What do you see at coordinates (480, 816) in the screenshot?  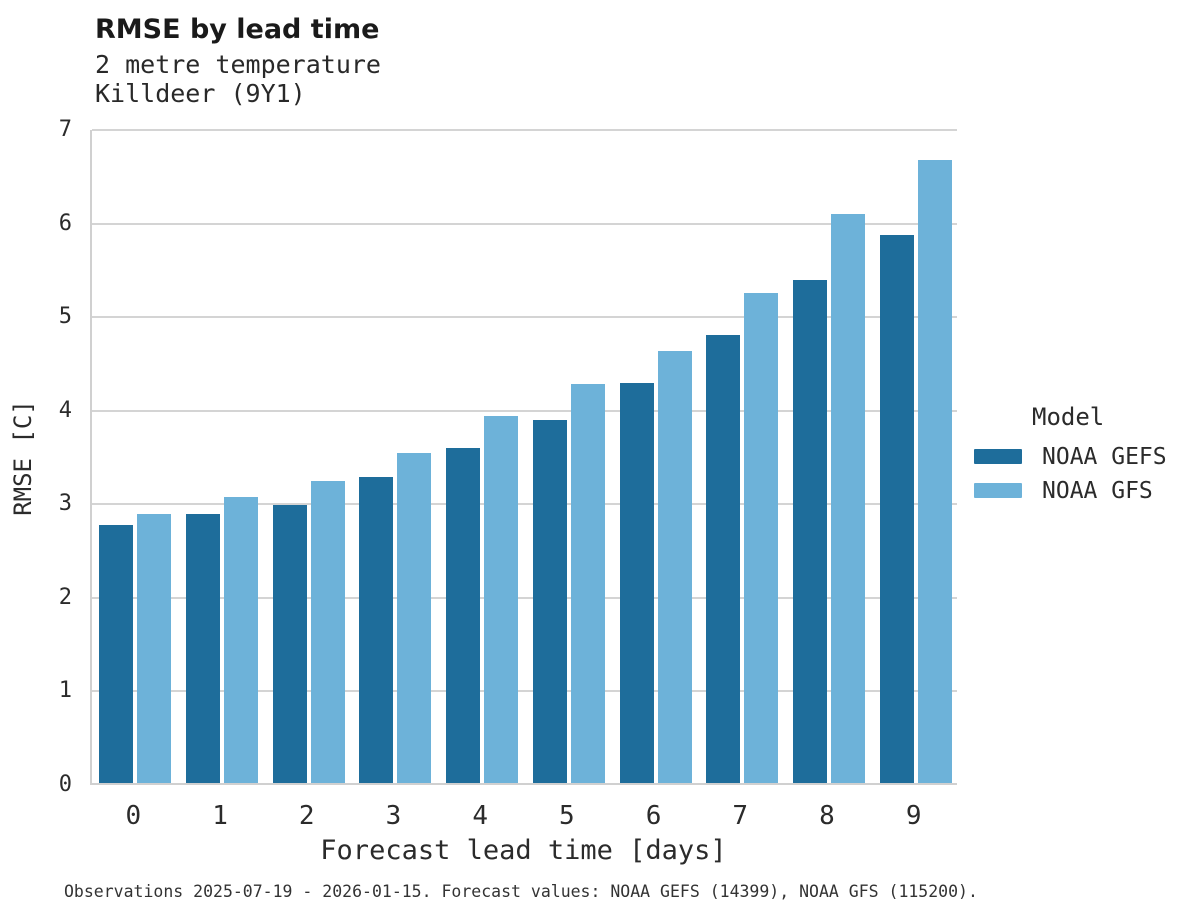 I see `x-tick-4: 4` at bounding box center [480, 816].